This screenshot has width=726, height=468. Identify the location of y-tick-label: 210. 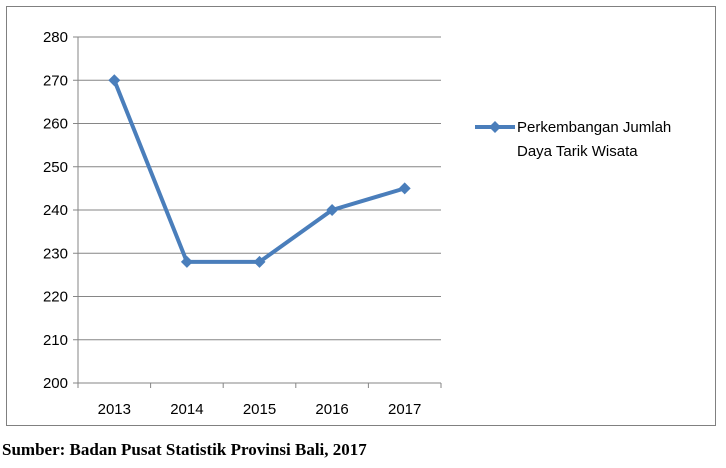
(55, 340).